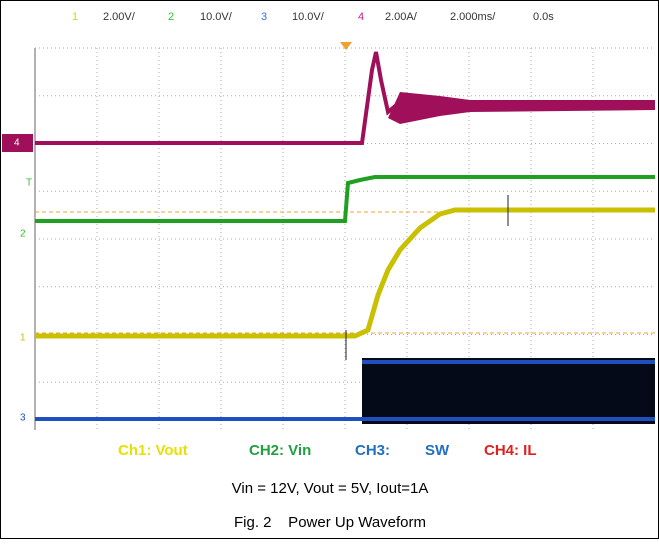 The image size is (659, 544). What do you see at coordinates (508, 391) in the screenshot?
I see `ch3-switching` at bounding box center [508, 391].